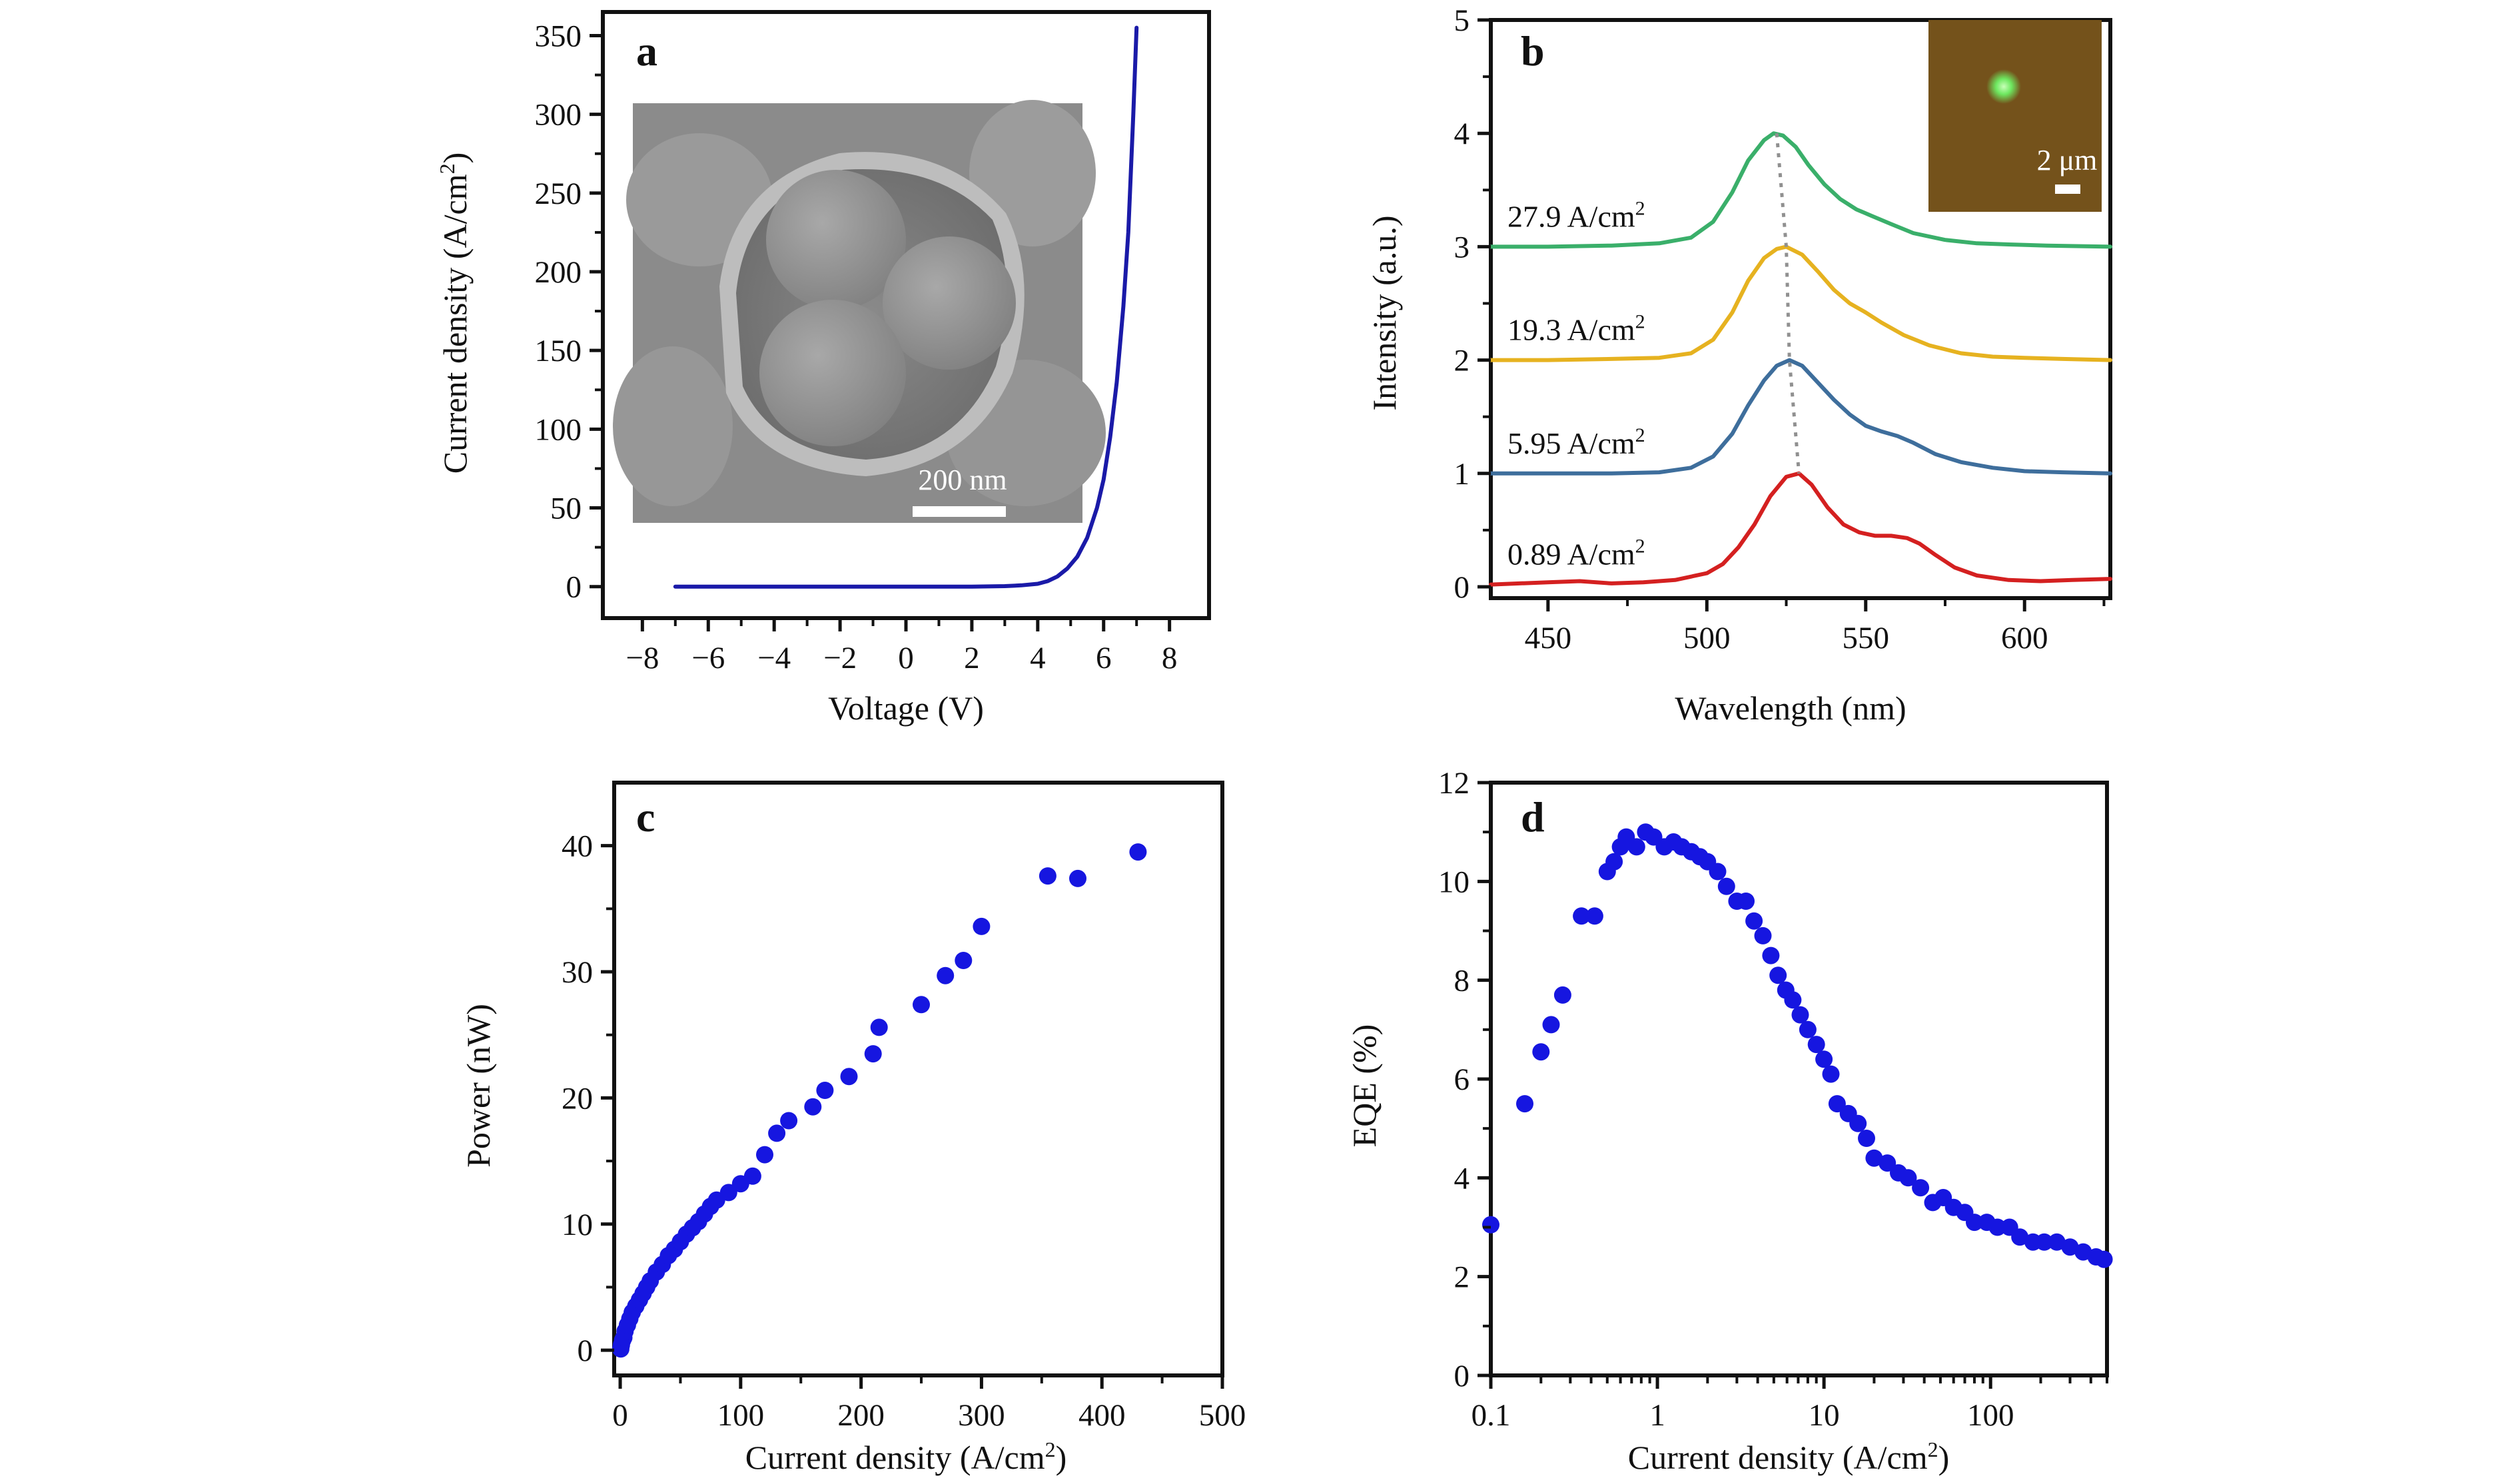 The image size is (2518, 1484). I want to click on panel-c-ytick-label: 40, so click(577, 847).